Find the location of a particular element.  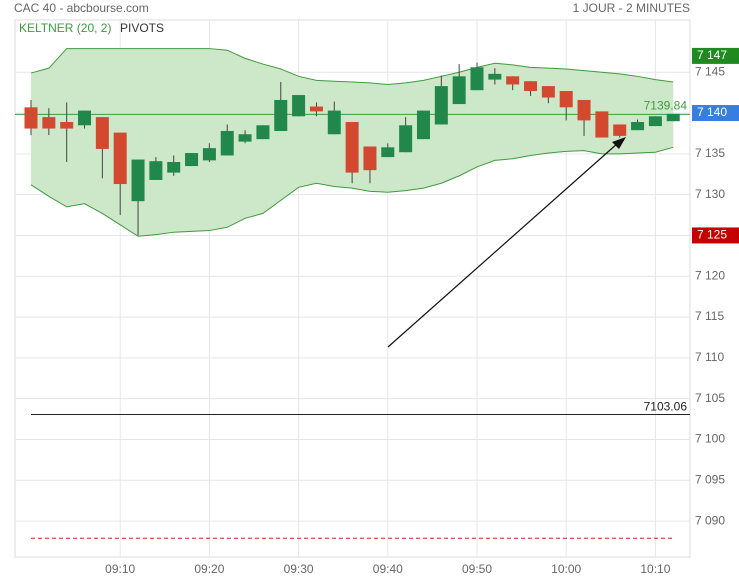

keltner-lower is located at coordinates (352, 191).